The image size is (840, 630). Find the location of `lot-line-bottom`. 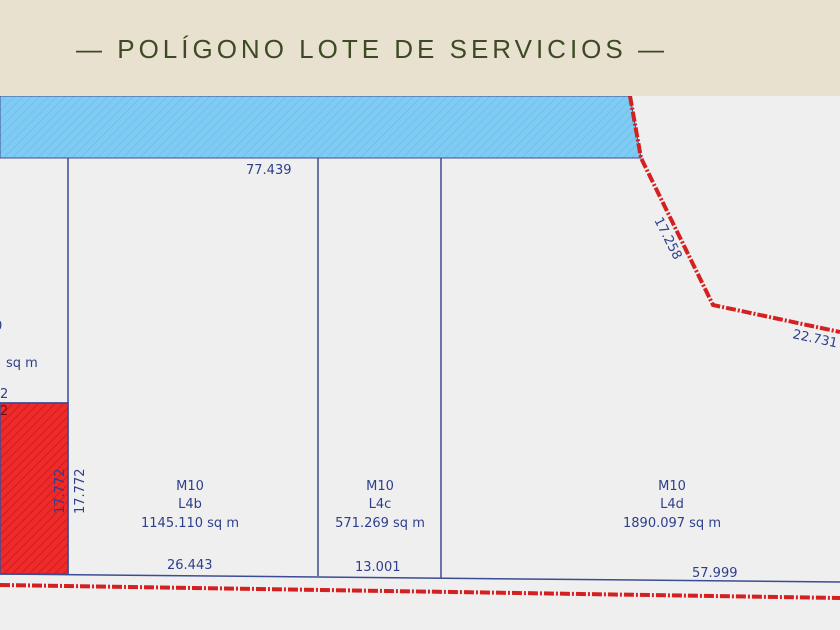

lot-line-bottom is located at coordinates (420, 578).